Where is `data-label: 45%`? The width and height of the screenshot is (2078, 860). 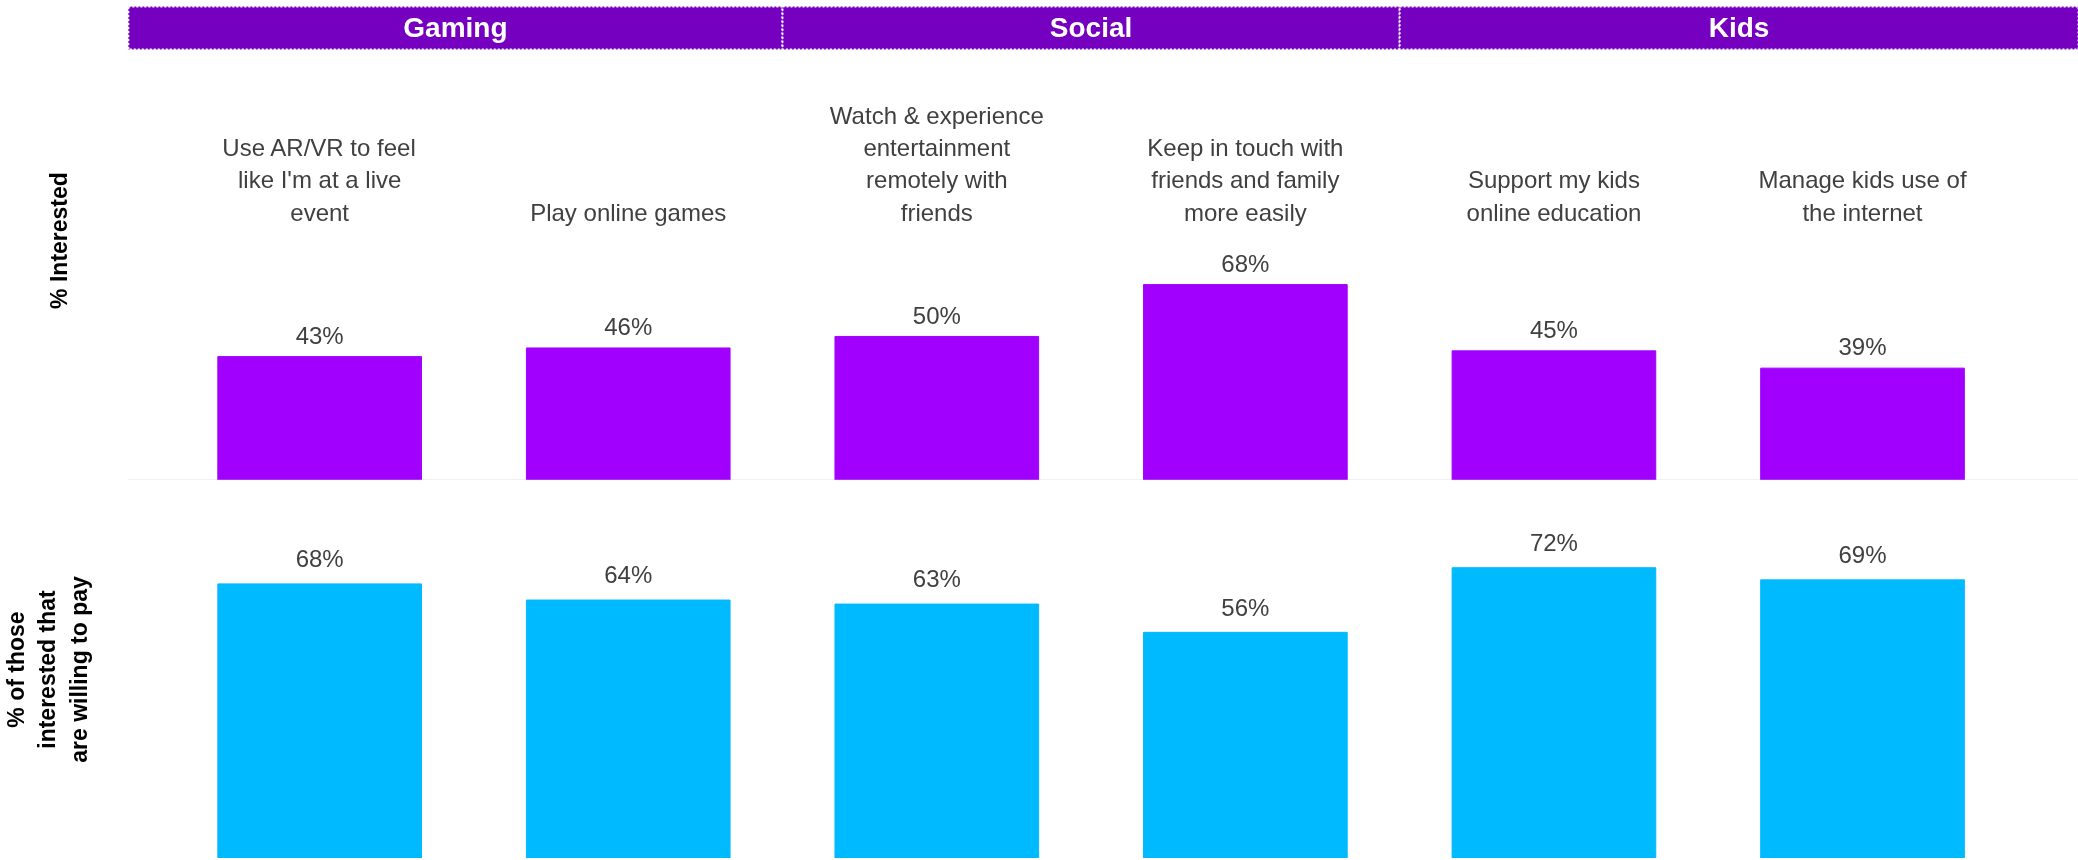
data-label: 45% is located at coordinates (1553, 330).